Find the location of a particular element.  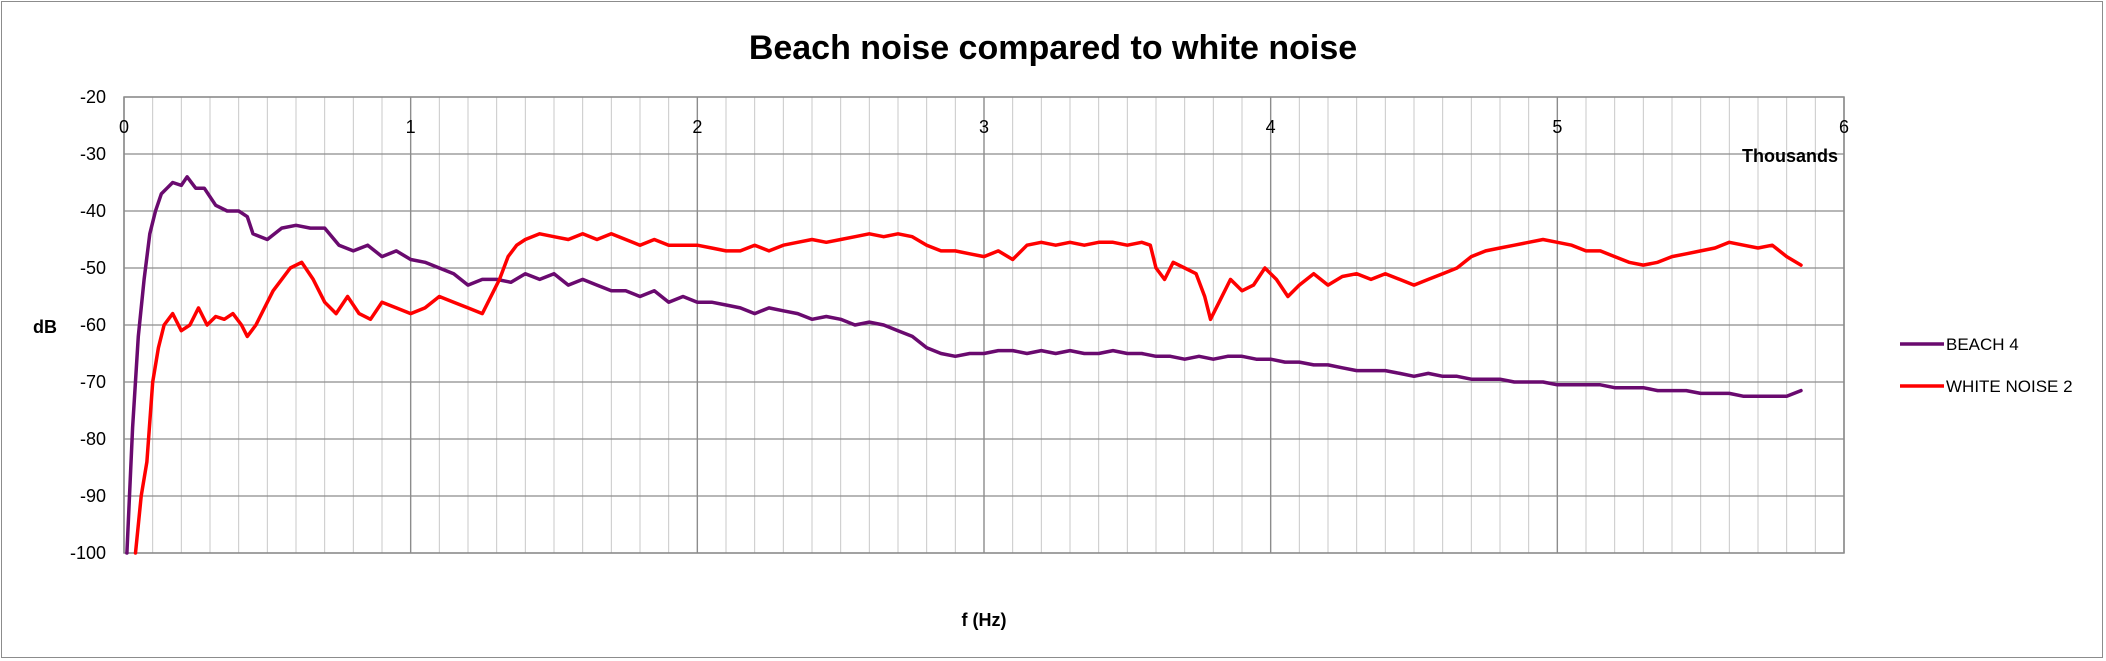

x-tick-label: 2 is located at coordinates (697, 127).